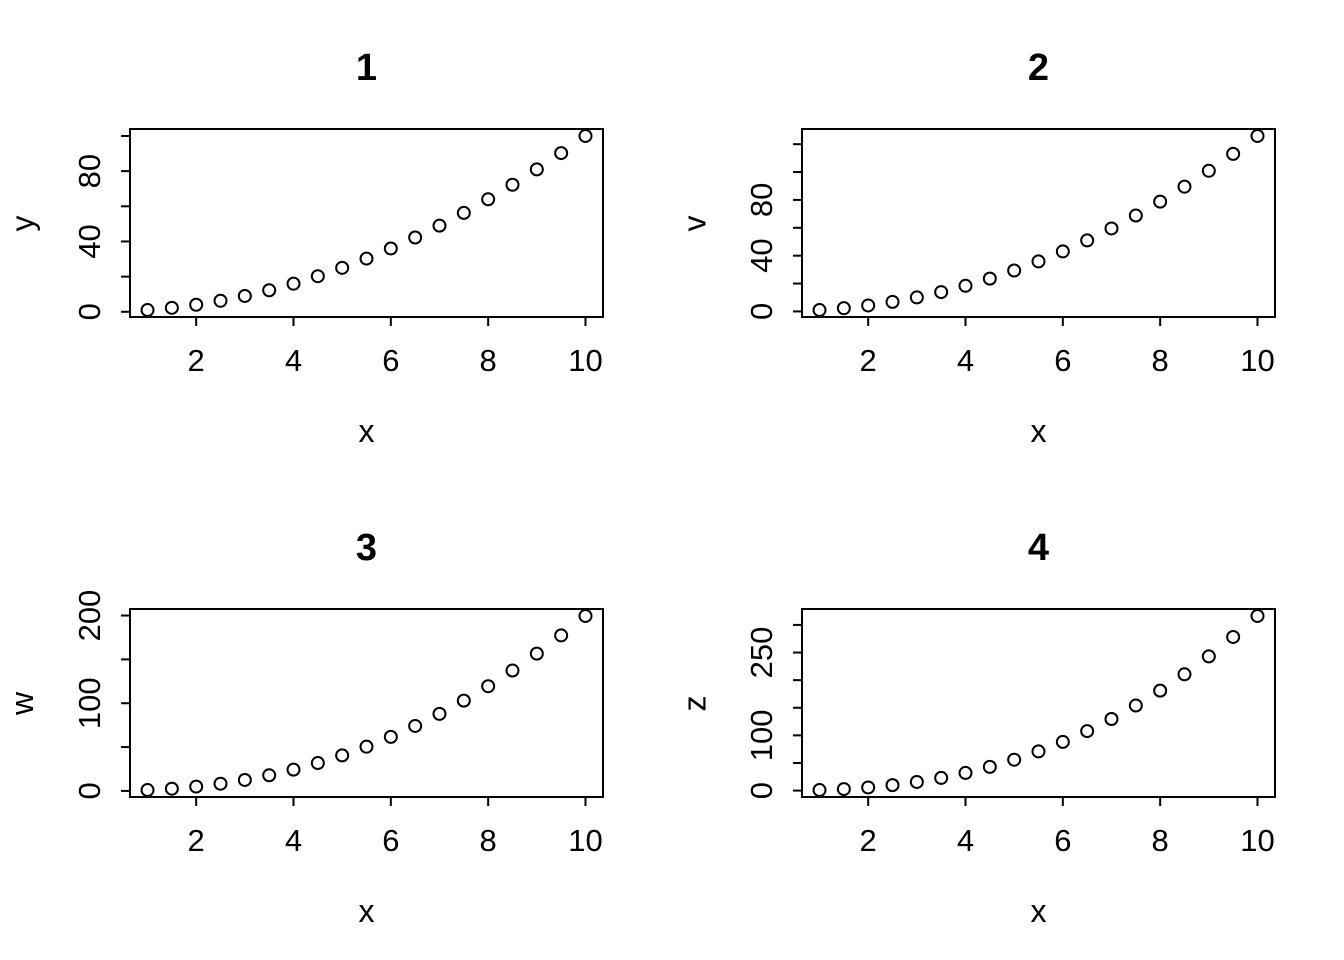  I want to click on x-tick-label: 10, so click(585, 360).